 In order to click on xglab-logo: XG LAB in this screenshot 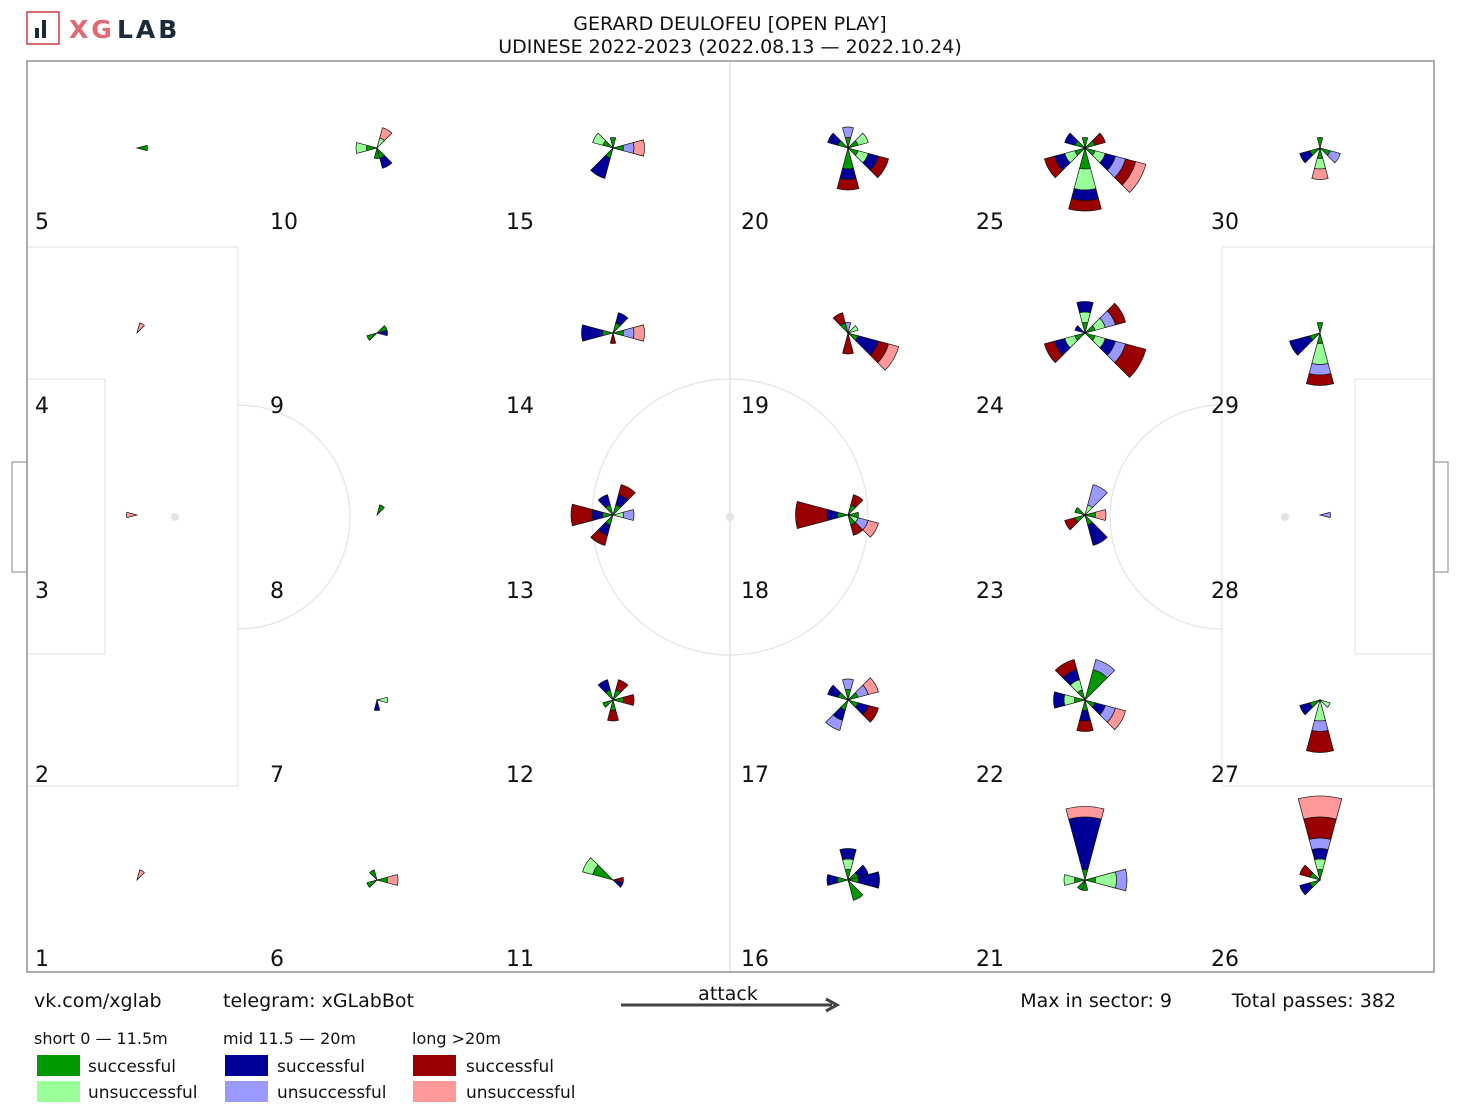, I will do `click(101, 28)`.